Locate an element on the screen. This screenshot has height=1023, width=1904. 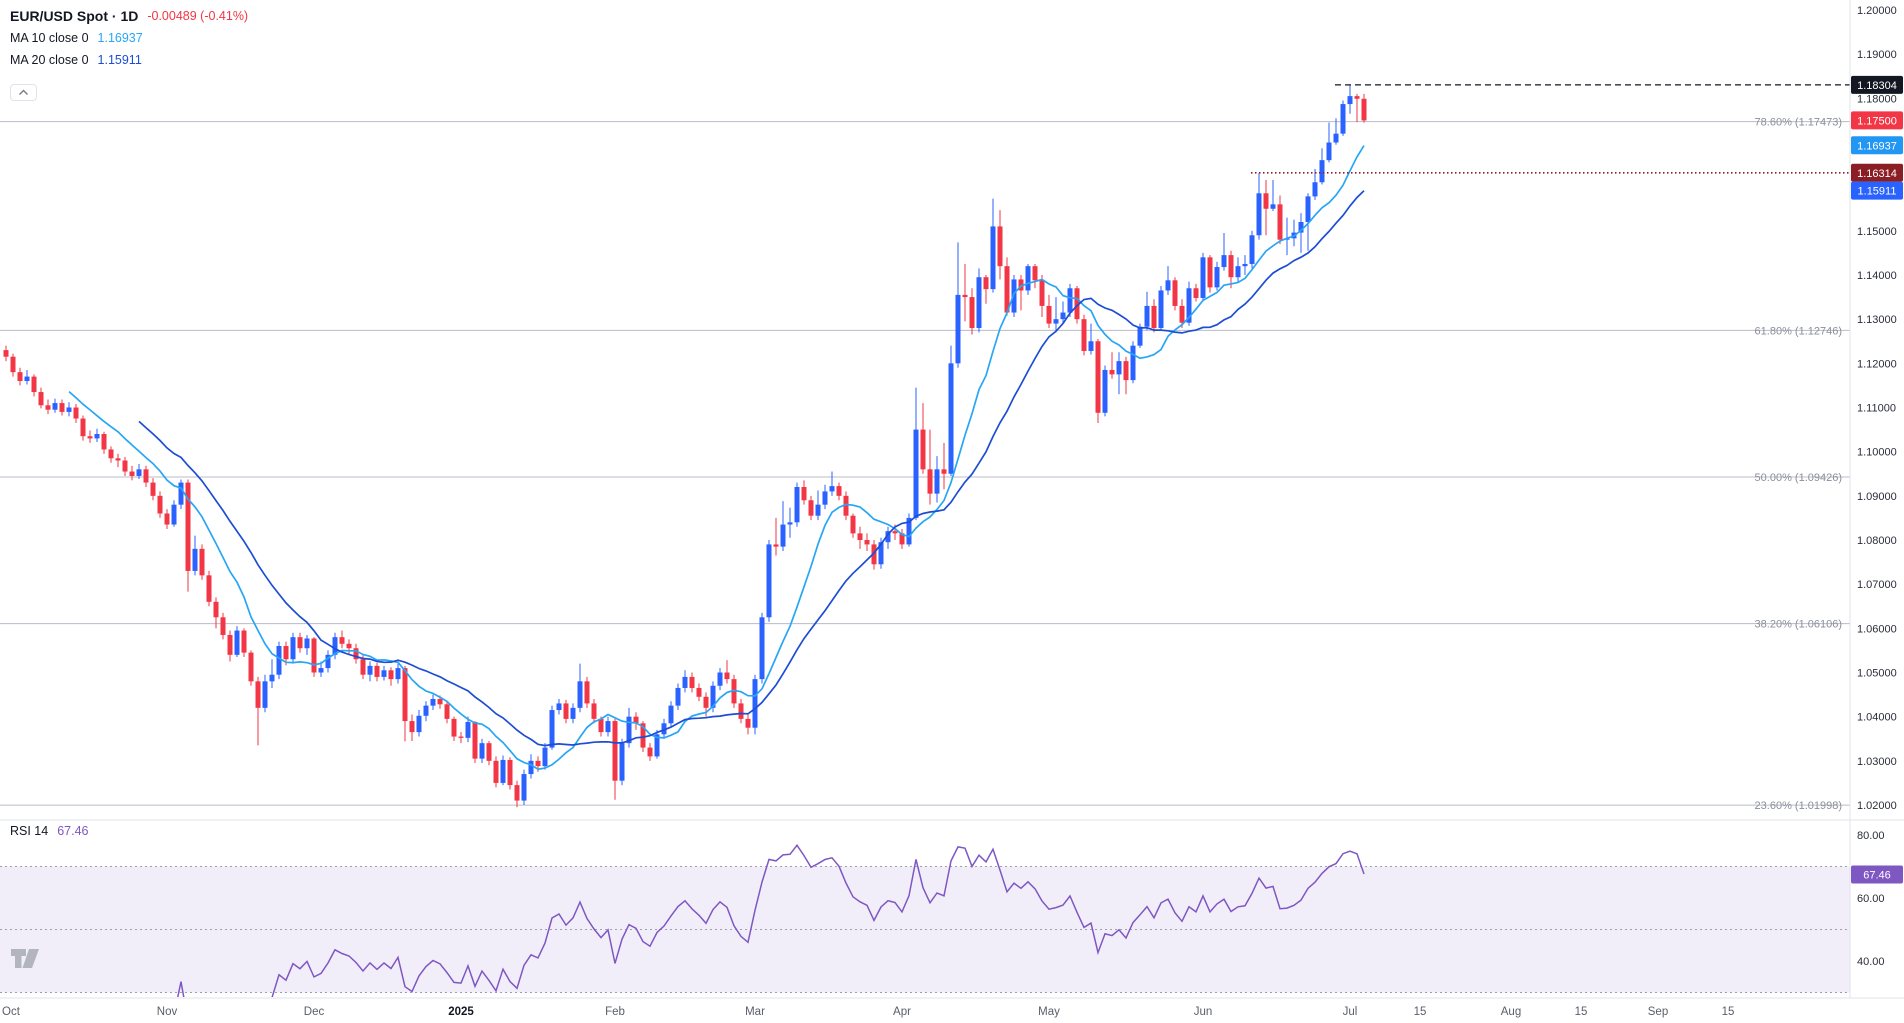
svg-text: Jun is located at coordinates (1203, 1012).